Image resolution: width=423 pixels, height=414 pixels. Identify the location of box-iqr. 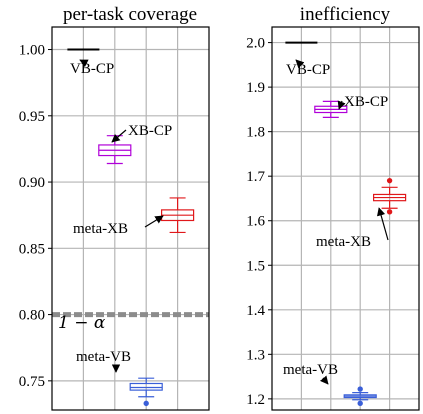
(146, 386).